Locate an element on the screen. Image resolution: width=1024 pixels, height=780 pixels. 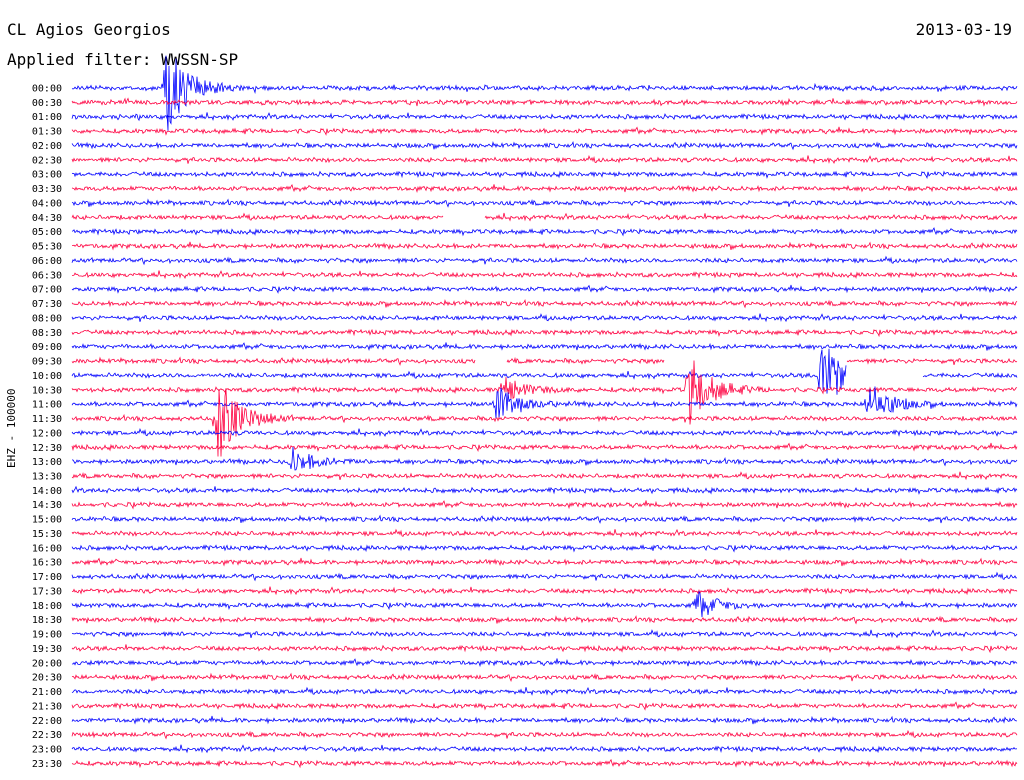
time-label: 21:00 is located at coordinates (47, 692).